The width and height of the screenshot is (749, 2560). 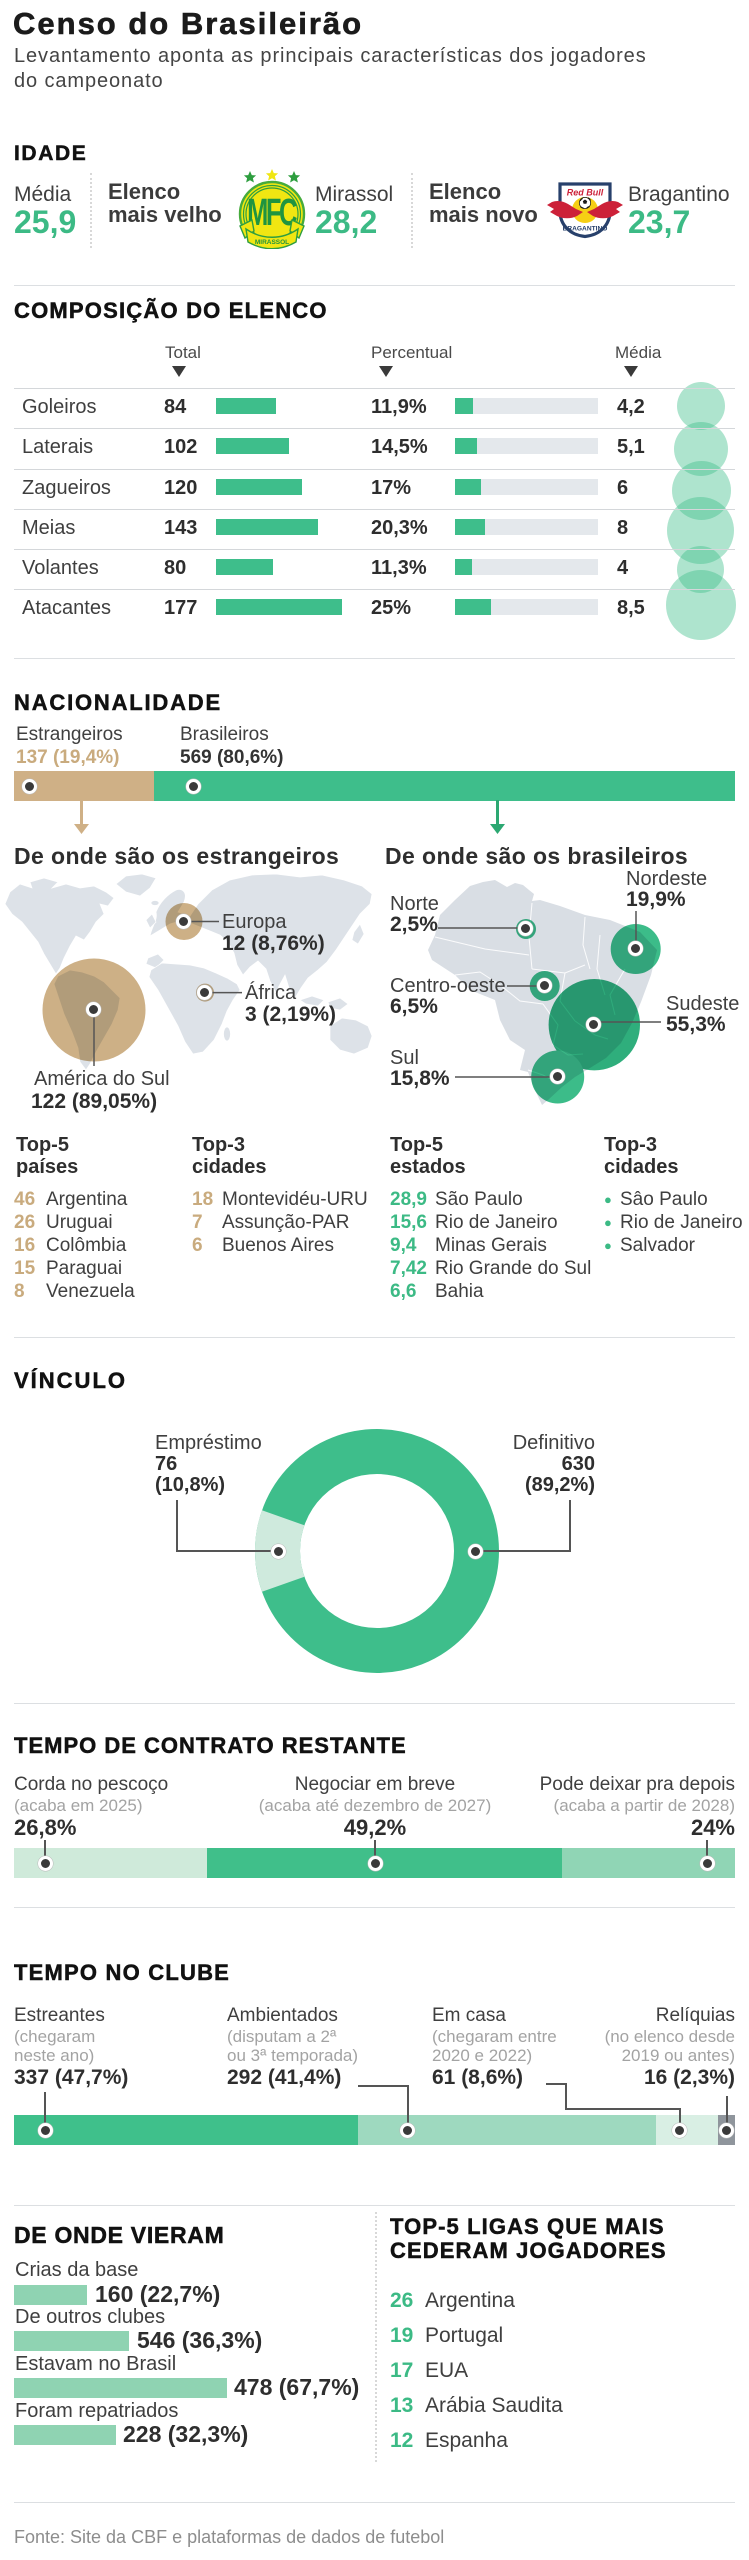 What do you see at coordinates (585, 193) in the screenshot?
I see `svg-text: Red Bull` at bounding box center [585, 193].